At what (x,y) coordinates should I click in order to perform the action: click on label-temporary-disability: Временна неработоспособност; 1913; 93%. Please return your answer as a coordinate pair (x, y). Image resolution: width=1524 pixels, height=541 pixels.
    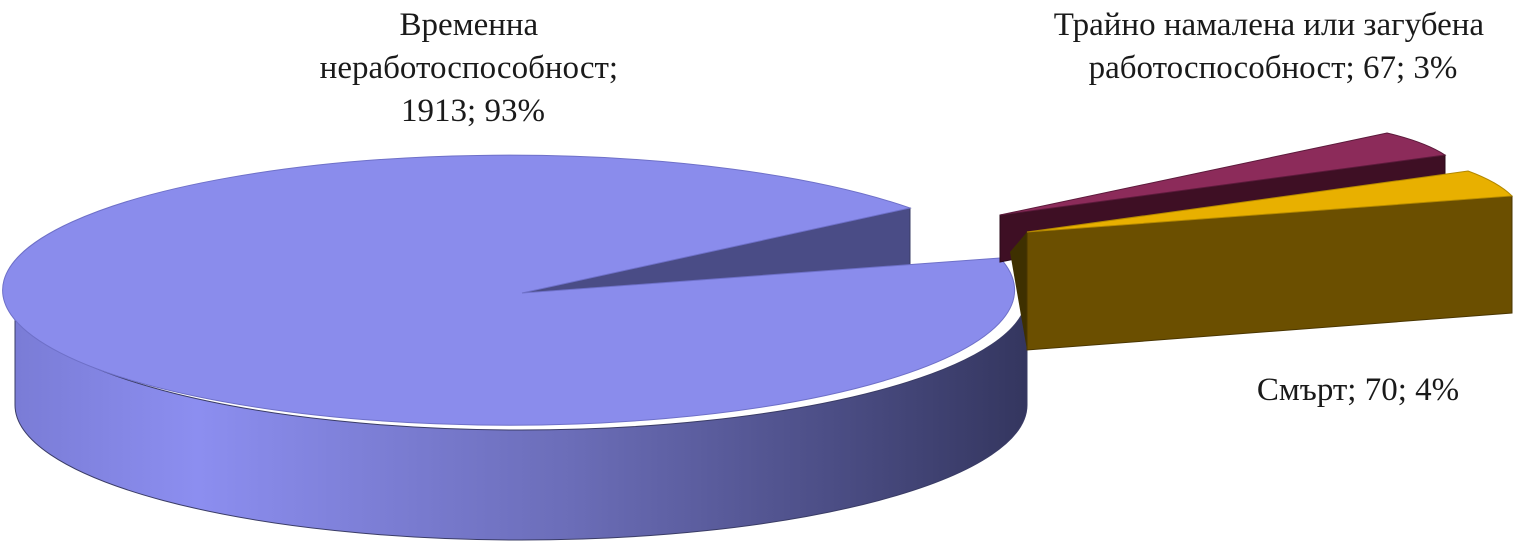
    Looking at the image, I should click on (473, 68).